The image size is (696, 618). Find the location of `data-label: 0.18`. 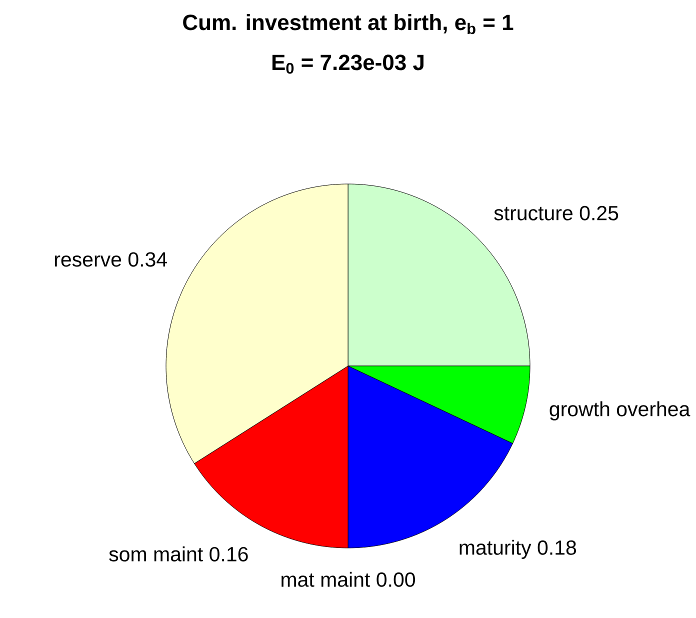

data-label: 0.18 is located at coordinates (557, 547).